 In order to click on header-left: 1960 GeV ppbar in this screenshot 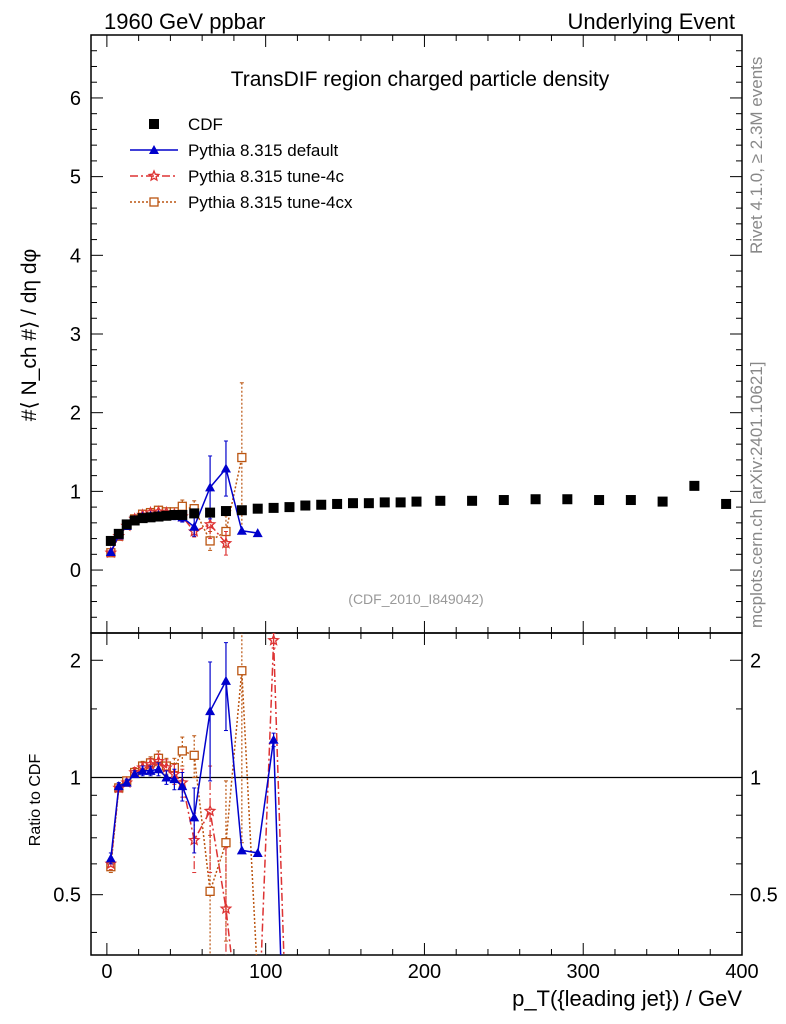, I will do `click(184, 21)`.